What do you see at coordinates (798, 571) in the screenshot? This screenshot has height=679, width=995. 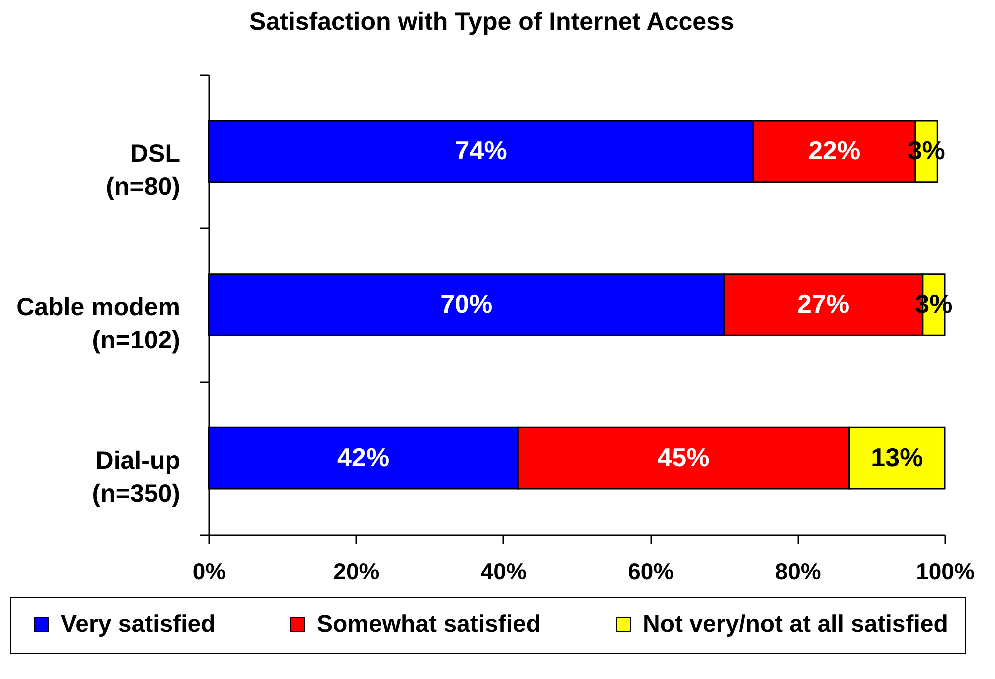 I see `x-tick-label: 80%` at bounding box center [798, 571].